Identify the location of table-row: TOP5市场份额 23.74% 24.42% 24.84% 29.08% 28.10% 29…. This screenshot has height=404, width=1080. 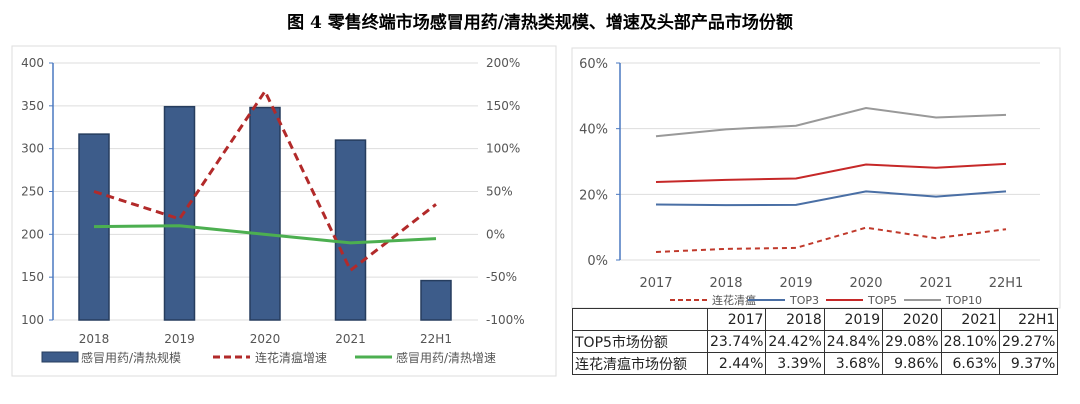
(815, 341).